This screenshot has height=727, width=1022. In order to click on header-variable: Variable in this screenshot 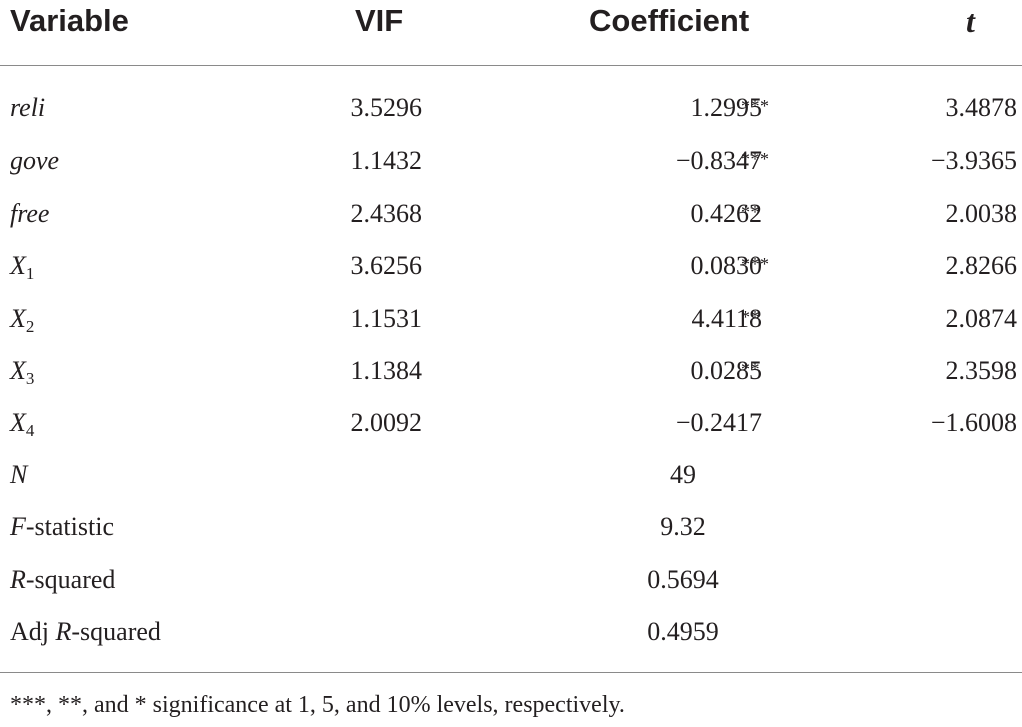, I will do `click(69, 20)`.